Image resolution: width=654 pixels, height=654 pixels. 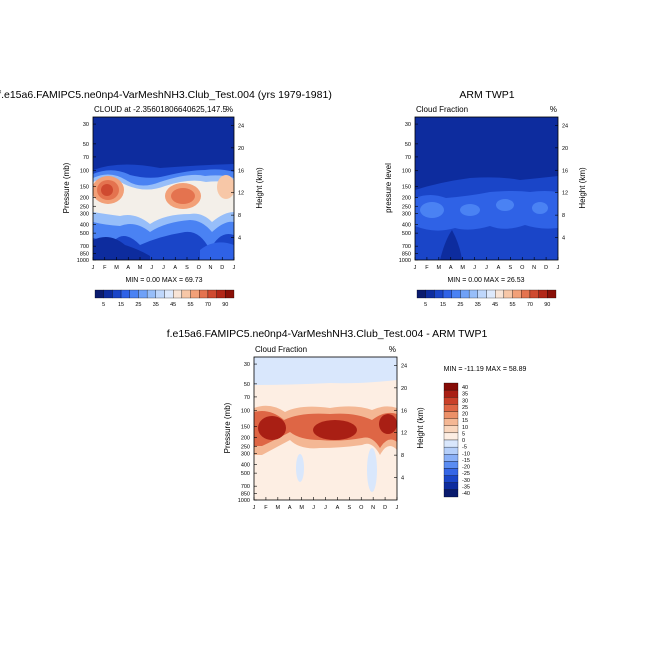 I want to click on panel-obs-ytick-label: 250, so click(x=406, y=207).